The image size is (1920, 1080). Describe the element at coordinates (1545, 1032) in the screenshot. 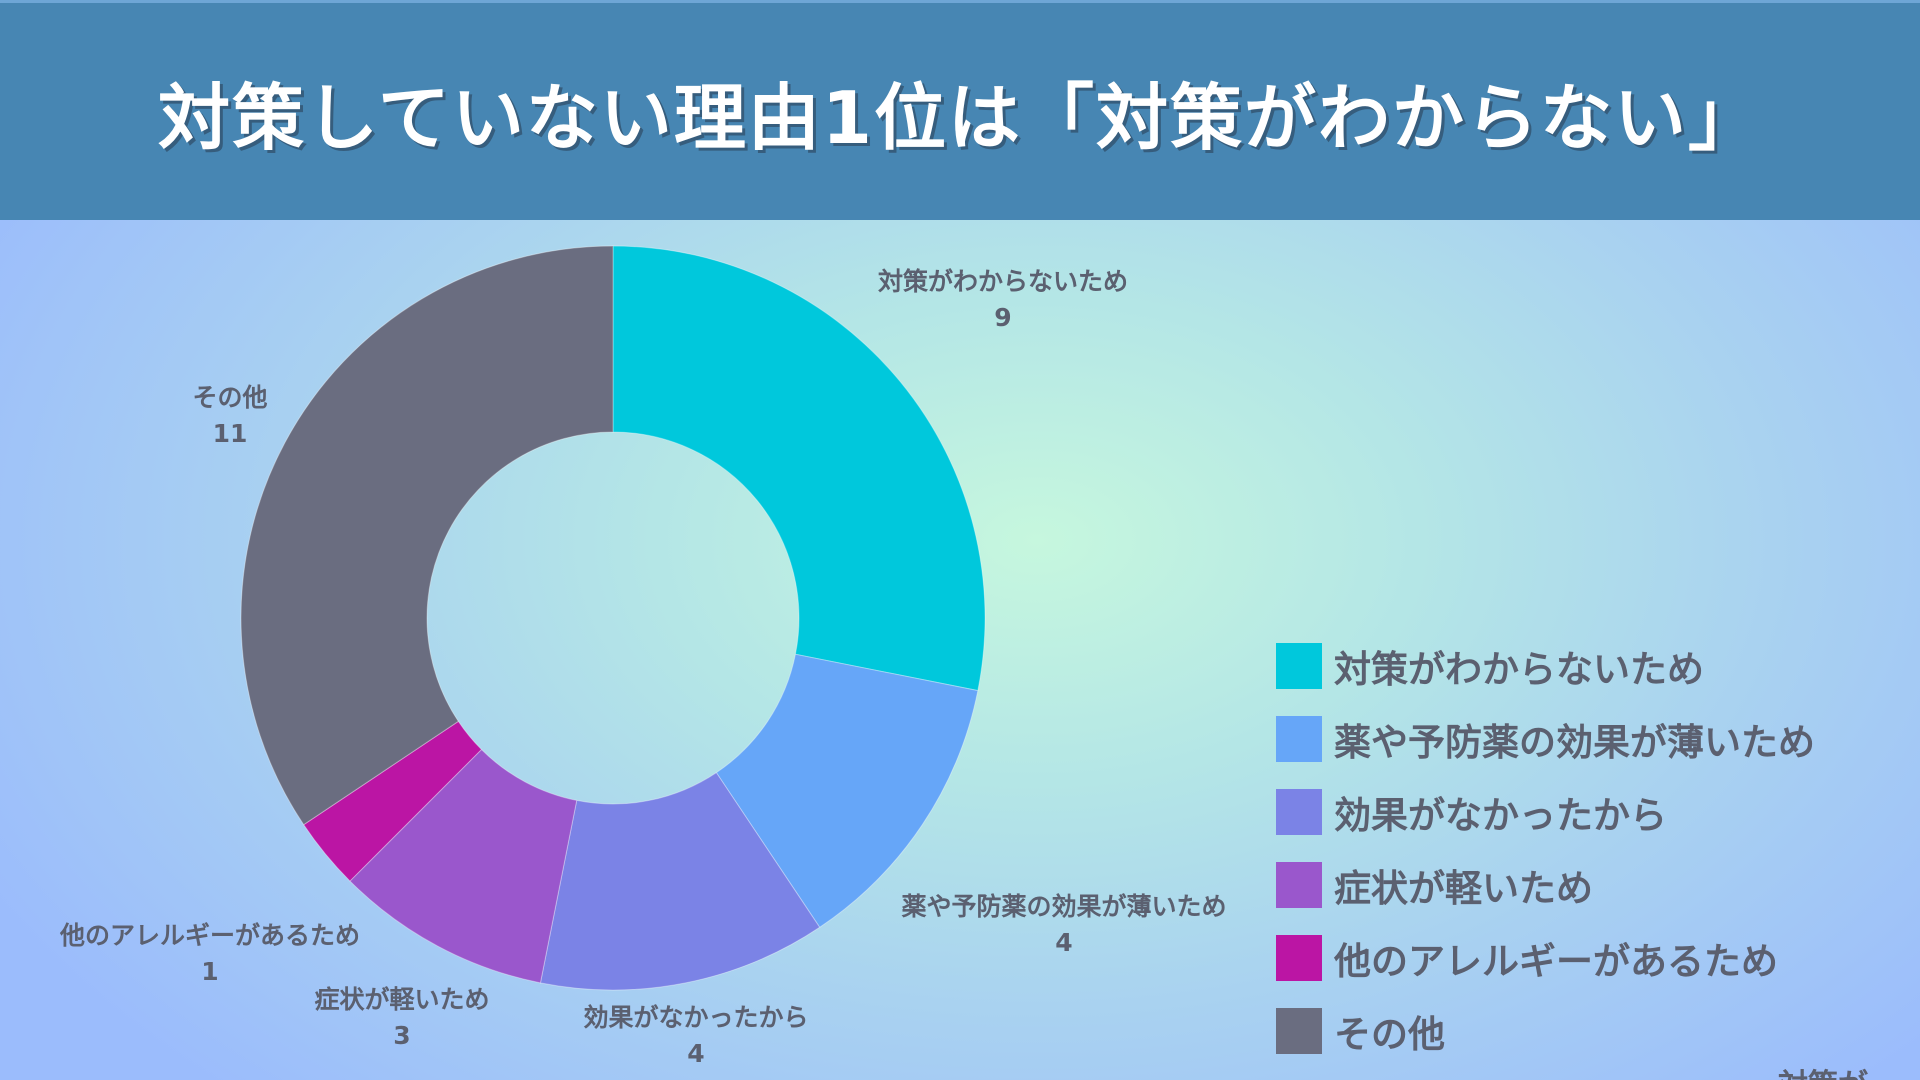

I see `legend-item: その他` at that location.